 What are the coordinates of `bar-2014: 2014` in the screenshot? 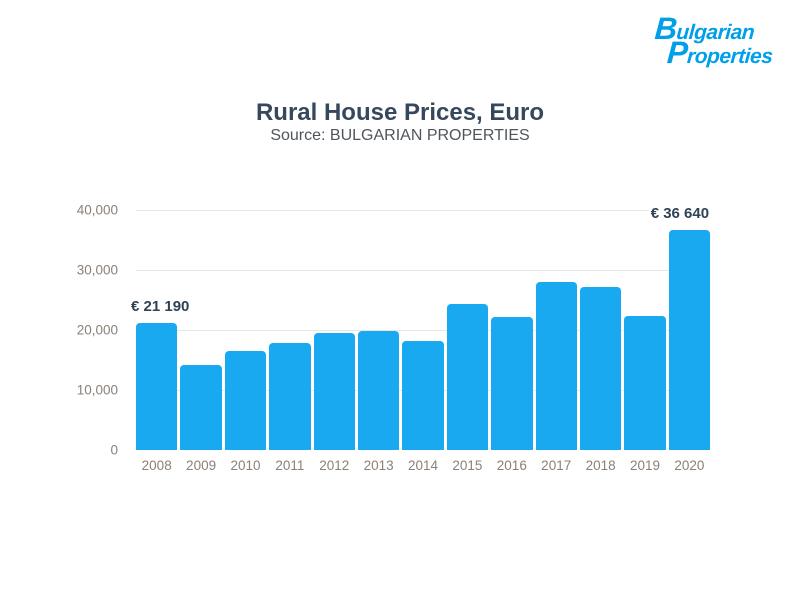 It's located at (423, 406).